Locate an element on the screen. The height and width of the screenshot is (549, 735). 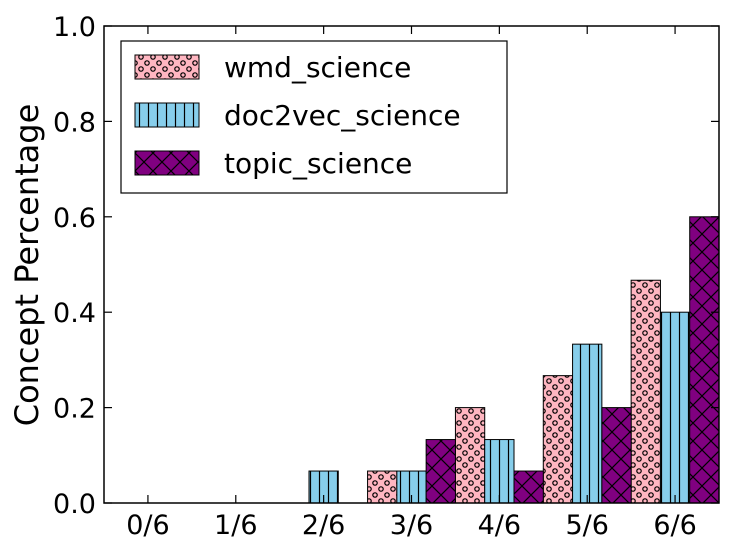
x-tick-label: 5/6 is located at coordinates (586, 525).